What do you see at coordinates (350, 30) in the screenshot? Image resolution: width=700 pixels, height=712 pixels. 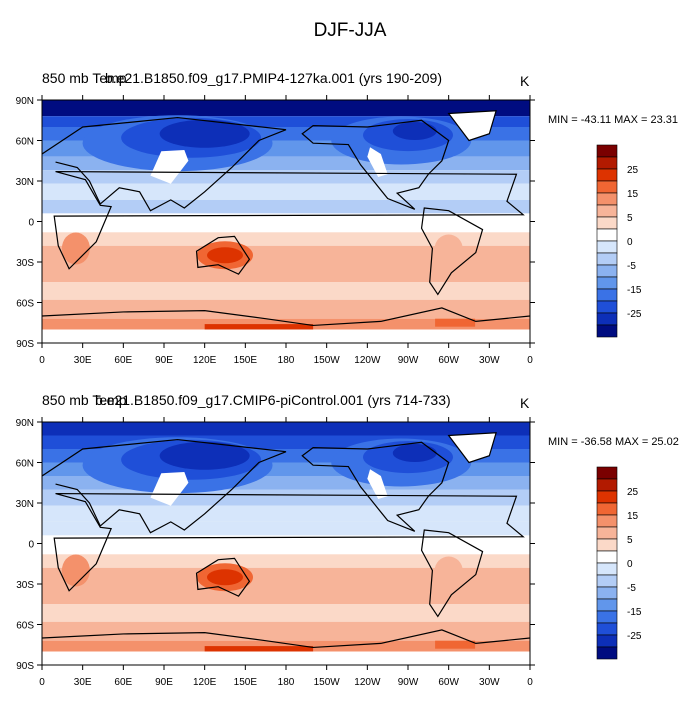 I see `figure-title: DJF-JJA` at bounding box center [350, 30].